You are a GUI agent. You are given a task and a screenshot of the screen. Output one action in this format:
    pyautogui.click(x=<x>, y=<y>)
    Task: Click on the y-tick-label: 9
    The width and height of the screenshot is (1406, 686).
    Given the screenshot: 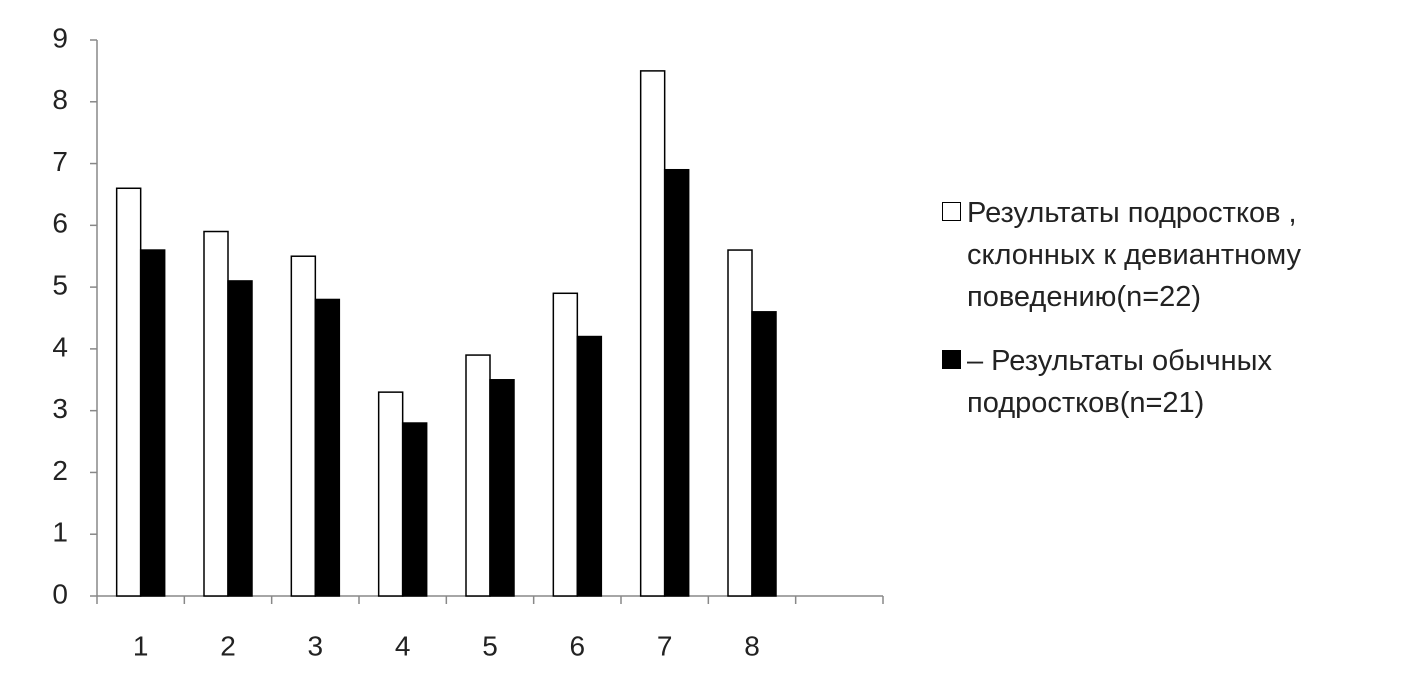 What is the action you would take?
    pyautogui.click(x=60, y=37)
    